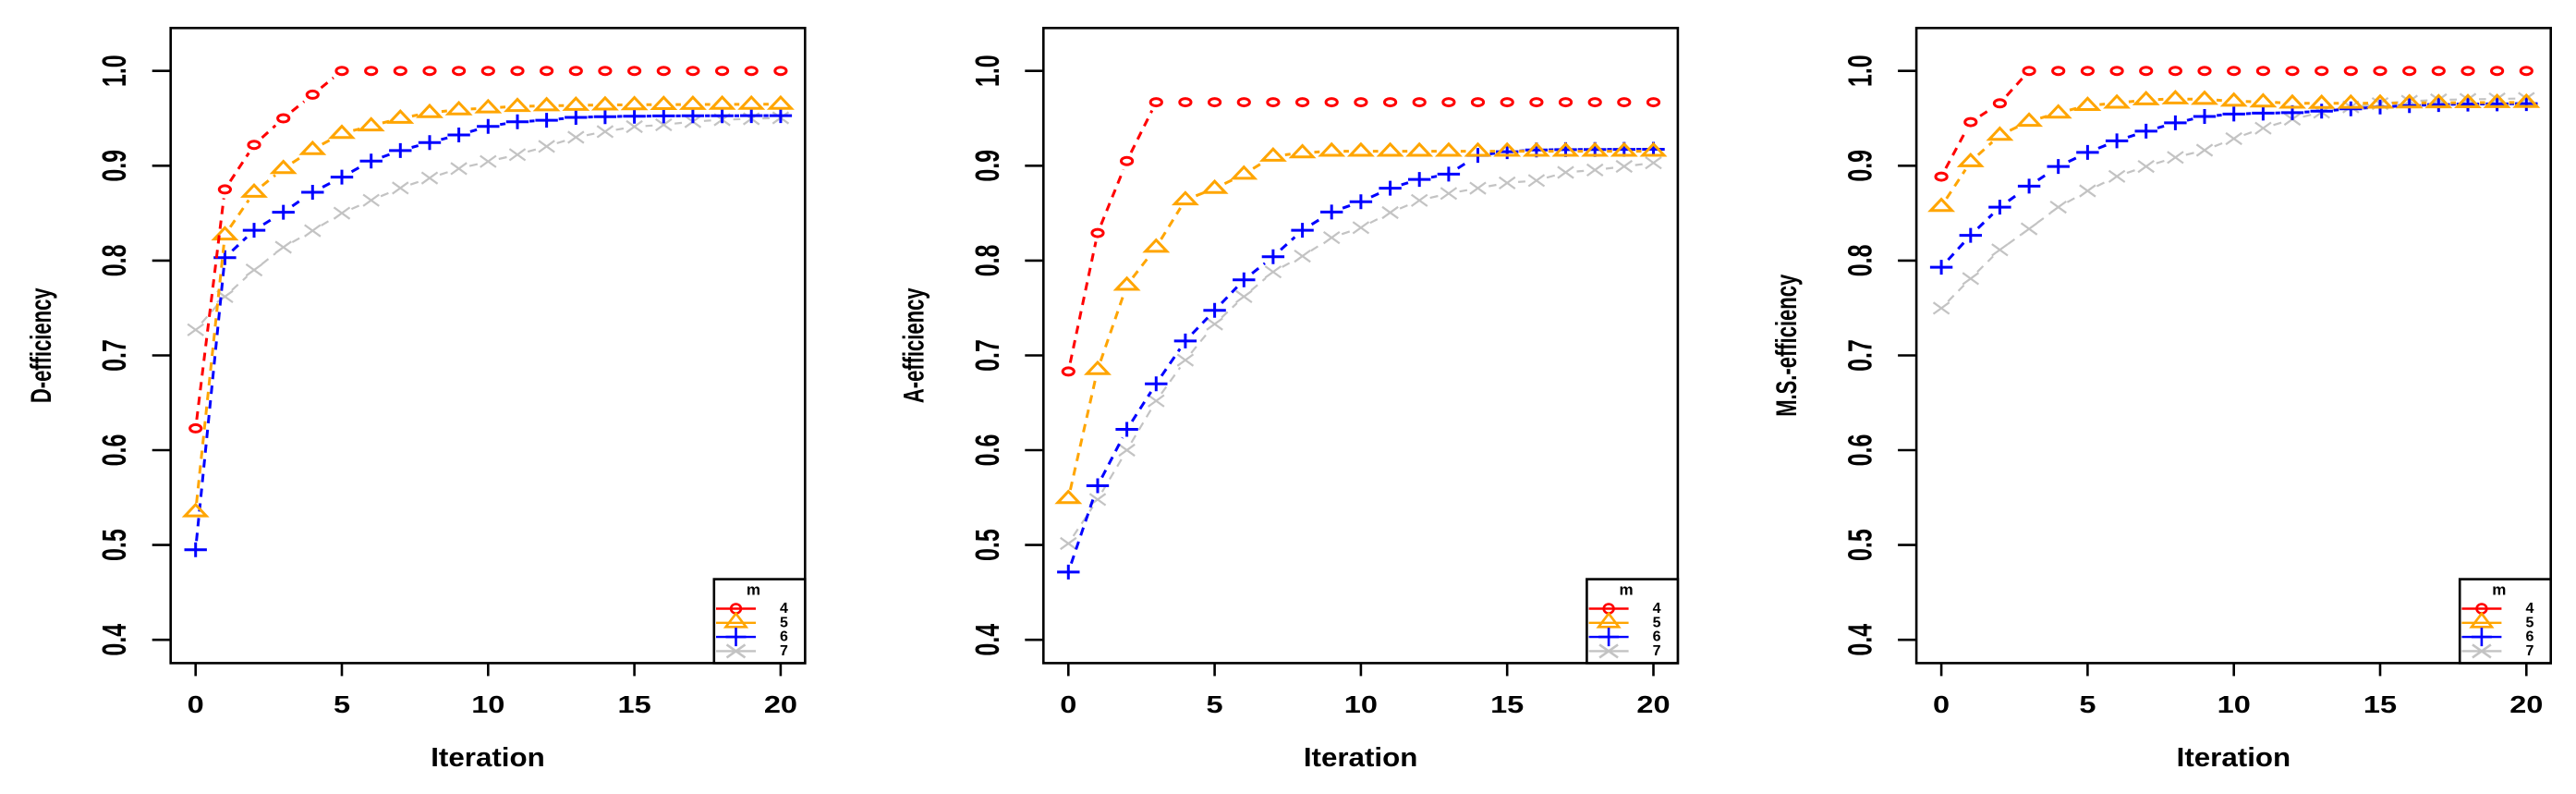 Image resolution: width=2576 pixels, height=794 pixels. Describe the element at coordinates (1786, 345) in the screenshot. I see `svg-text: M.S.-efficiency` at that location.